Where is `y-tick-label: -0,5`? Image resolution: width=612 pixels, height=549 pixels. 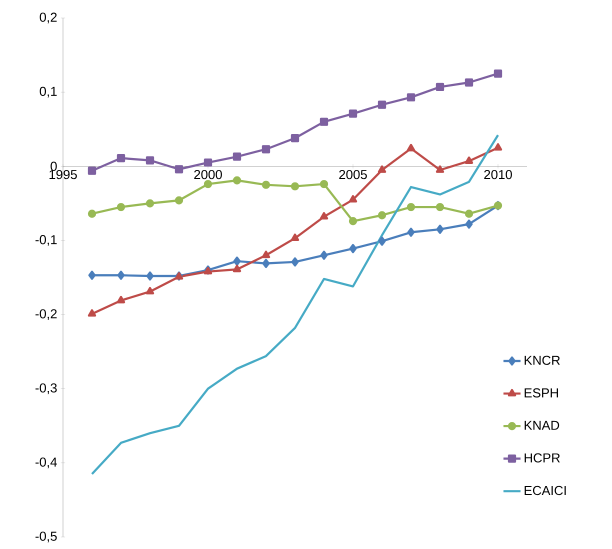
y-tick-label: -0,5 is located at coordinates (46, 537).